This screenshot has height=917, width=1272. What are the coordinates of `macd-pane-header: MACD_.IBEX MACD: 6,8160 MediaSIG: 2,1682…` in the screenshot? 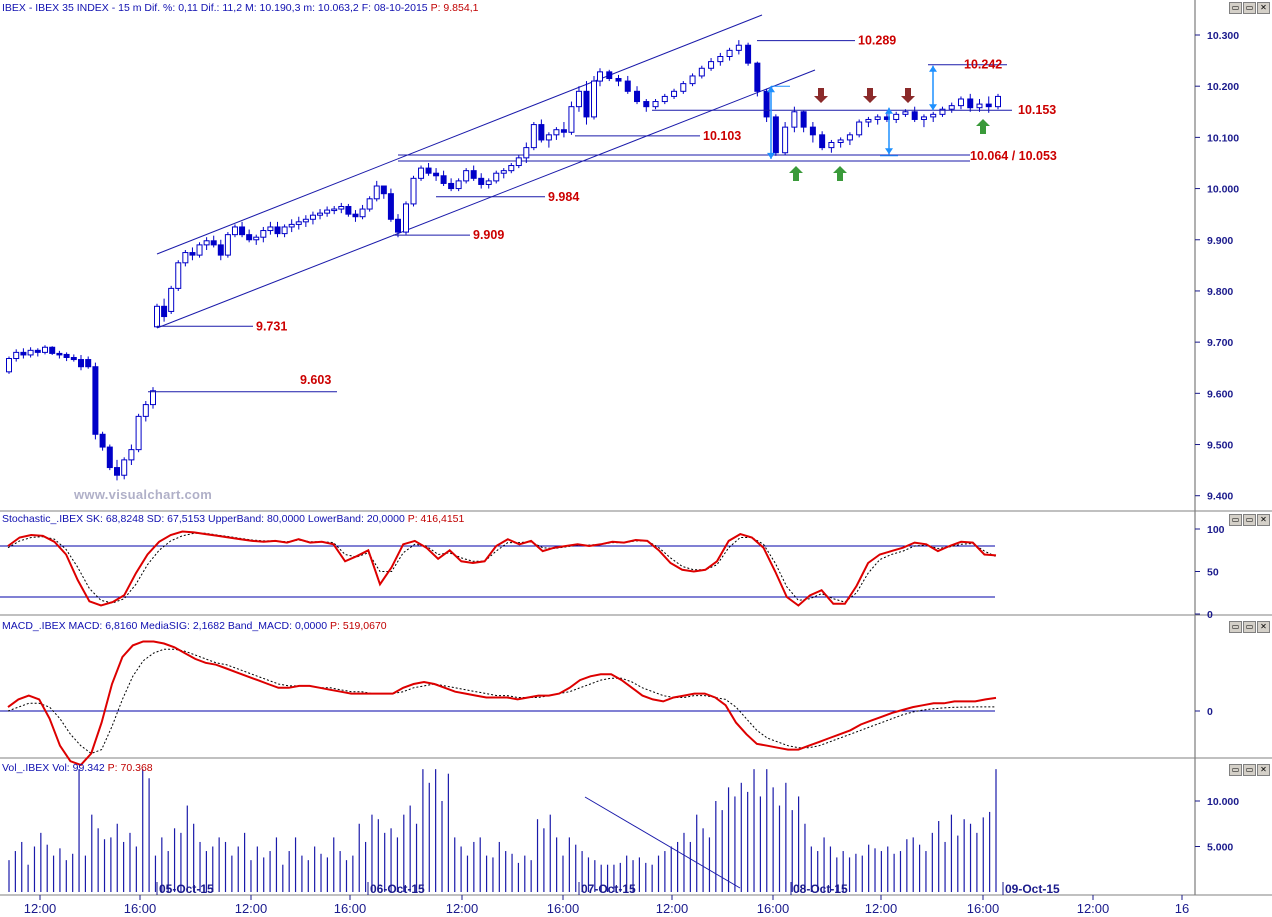 It's located at (194, 626).